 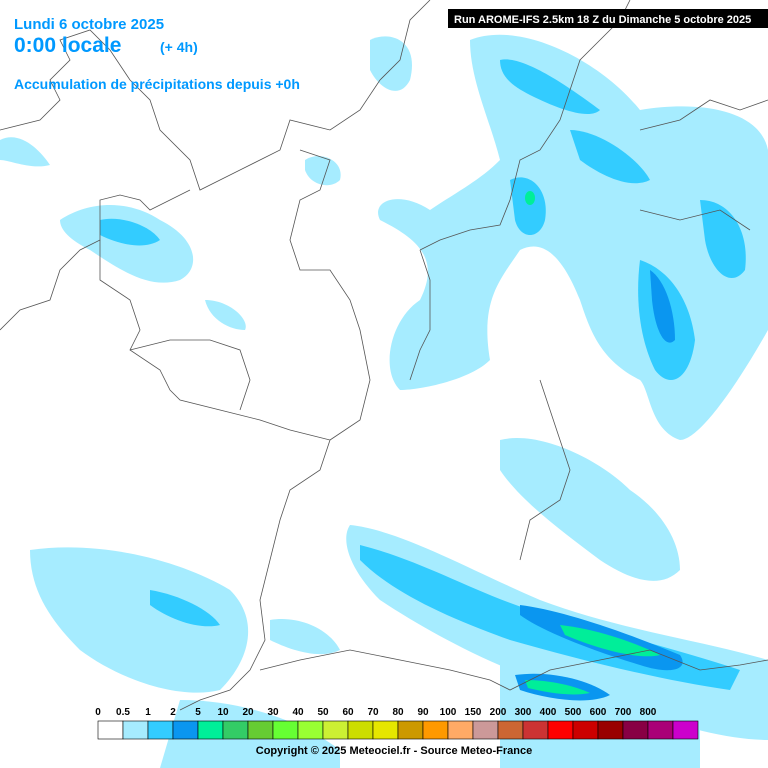 I want to click on legend-label: 600, so click(x=598, y=712).